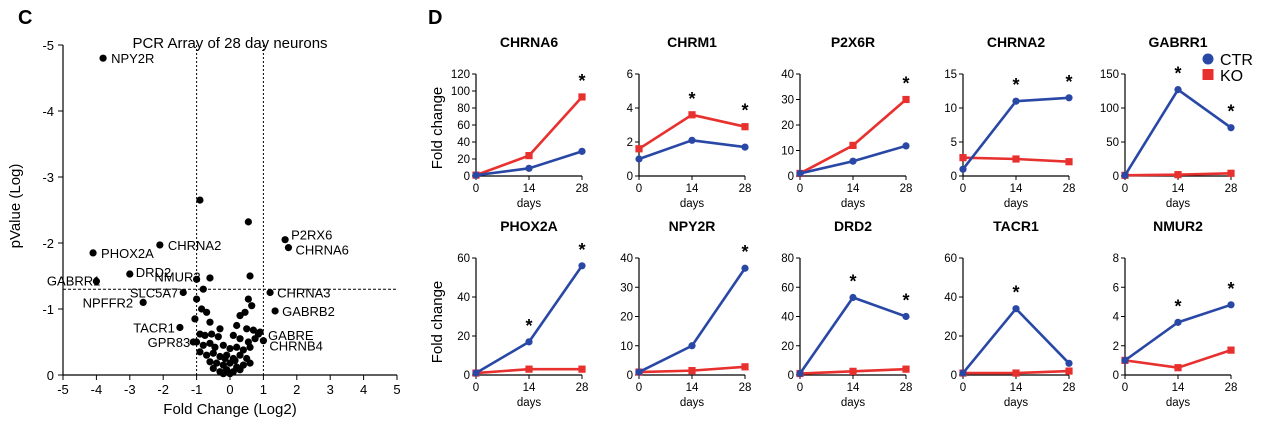  I want to click on chart-y-tick-label: 150, so click(1109, 75).